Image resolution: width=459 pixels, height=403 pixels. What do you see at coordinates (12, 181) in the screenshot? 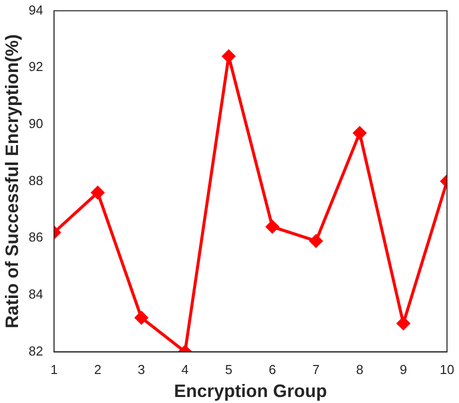
I see `y-axis-title: Ratio of Successful Encryption(%)` at bounding box center [12, 181].